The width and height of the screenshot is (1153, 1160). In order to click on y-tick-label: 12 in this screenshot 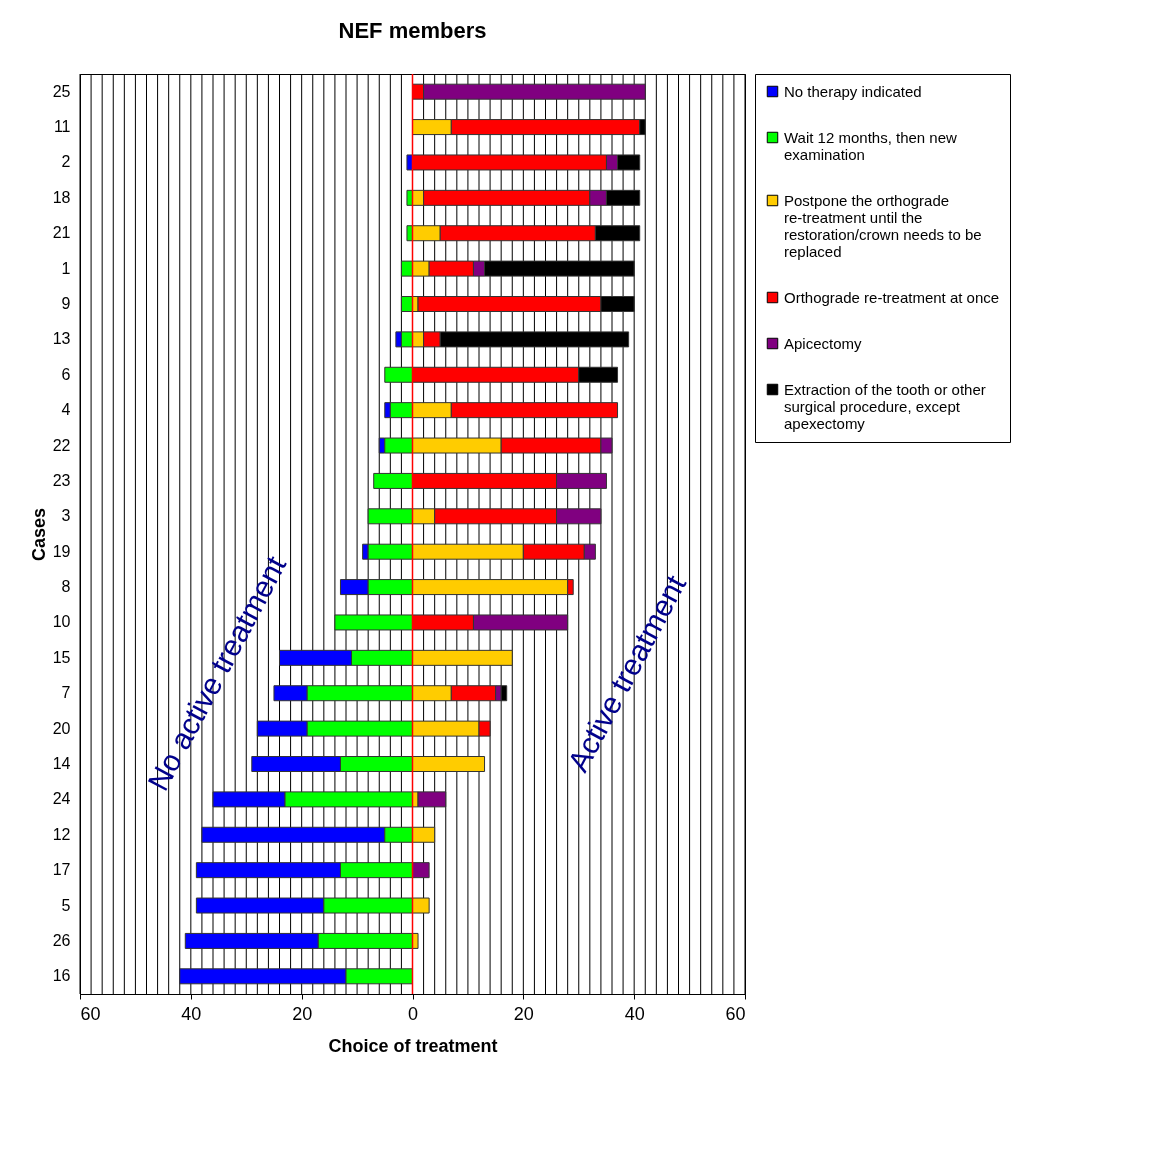, I will do `click(61, 834)`.